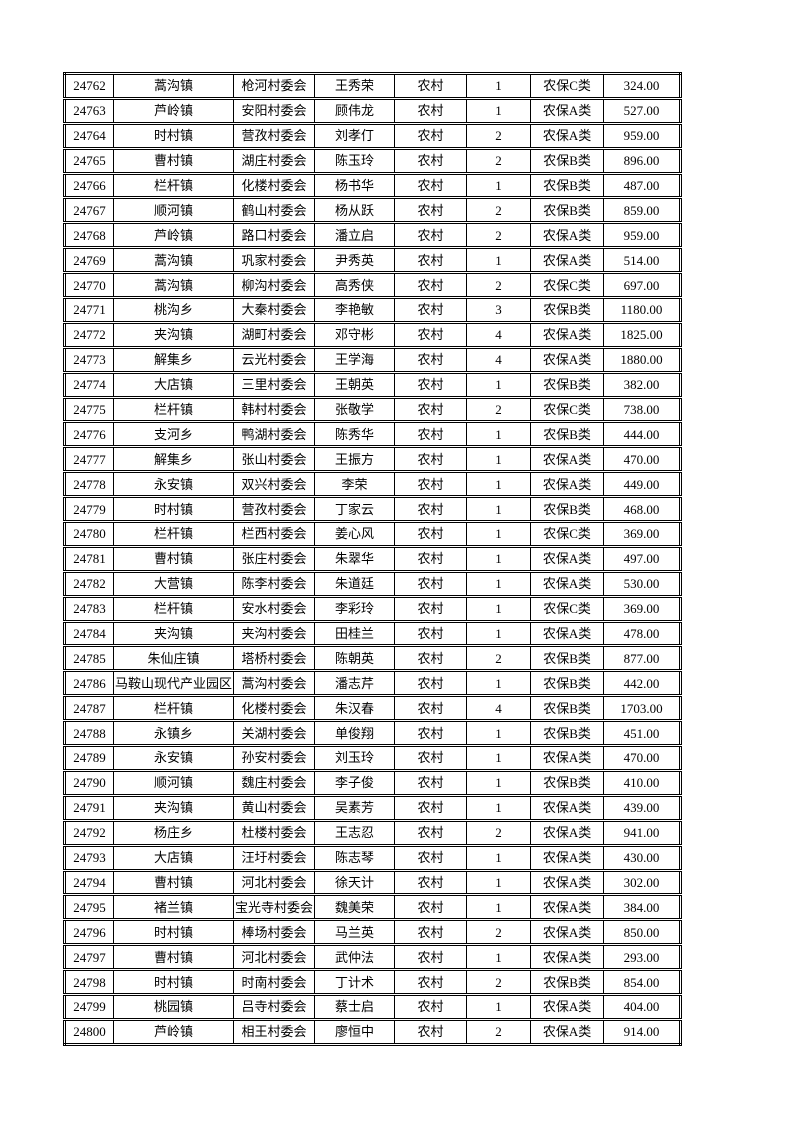 The height and width of the screenshot is (1122, 793). I want to click on cell-village-committee: 云光村委会, so click(274, 359).